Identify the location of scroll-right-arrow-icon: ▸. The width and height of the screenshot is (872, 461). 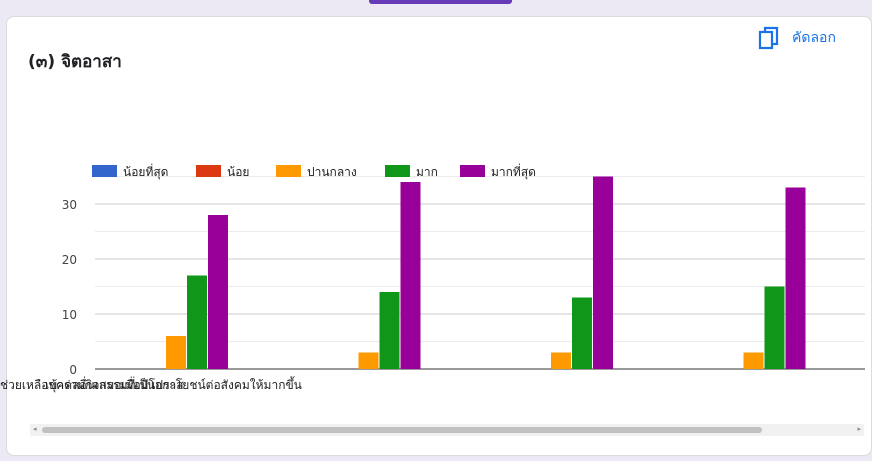
(859, 429).